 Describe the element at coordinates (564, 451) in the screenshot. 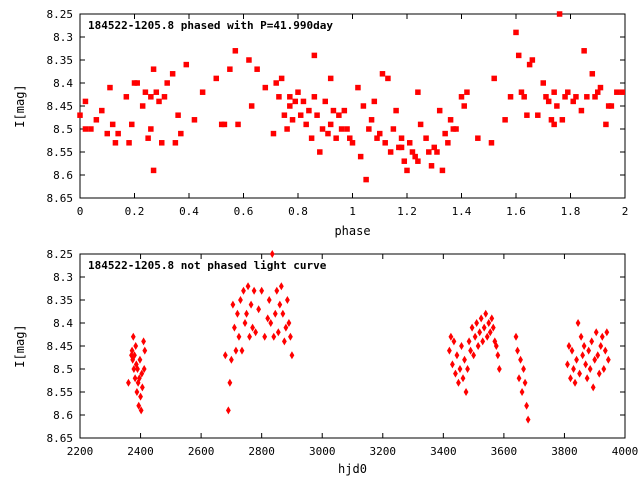

I see `x-tick-label: 3800` at that location.